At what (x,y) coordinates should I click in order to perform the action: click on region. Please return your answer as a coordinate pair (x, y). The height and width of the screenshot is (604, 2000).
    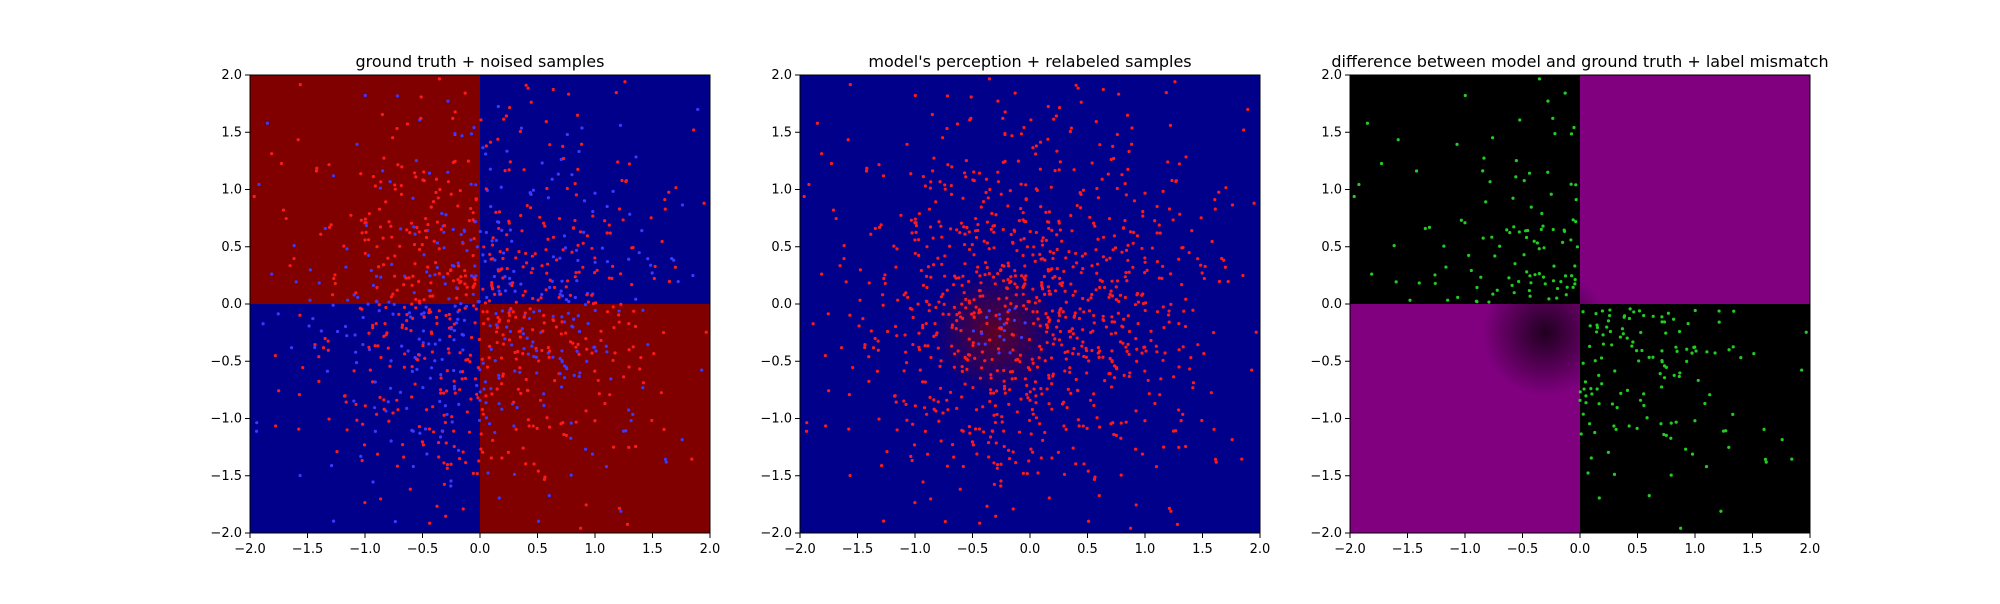
    Looking at the image, I should click on (1695, 189).